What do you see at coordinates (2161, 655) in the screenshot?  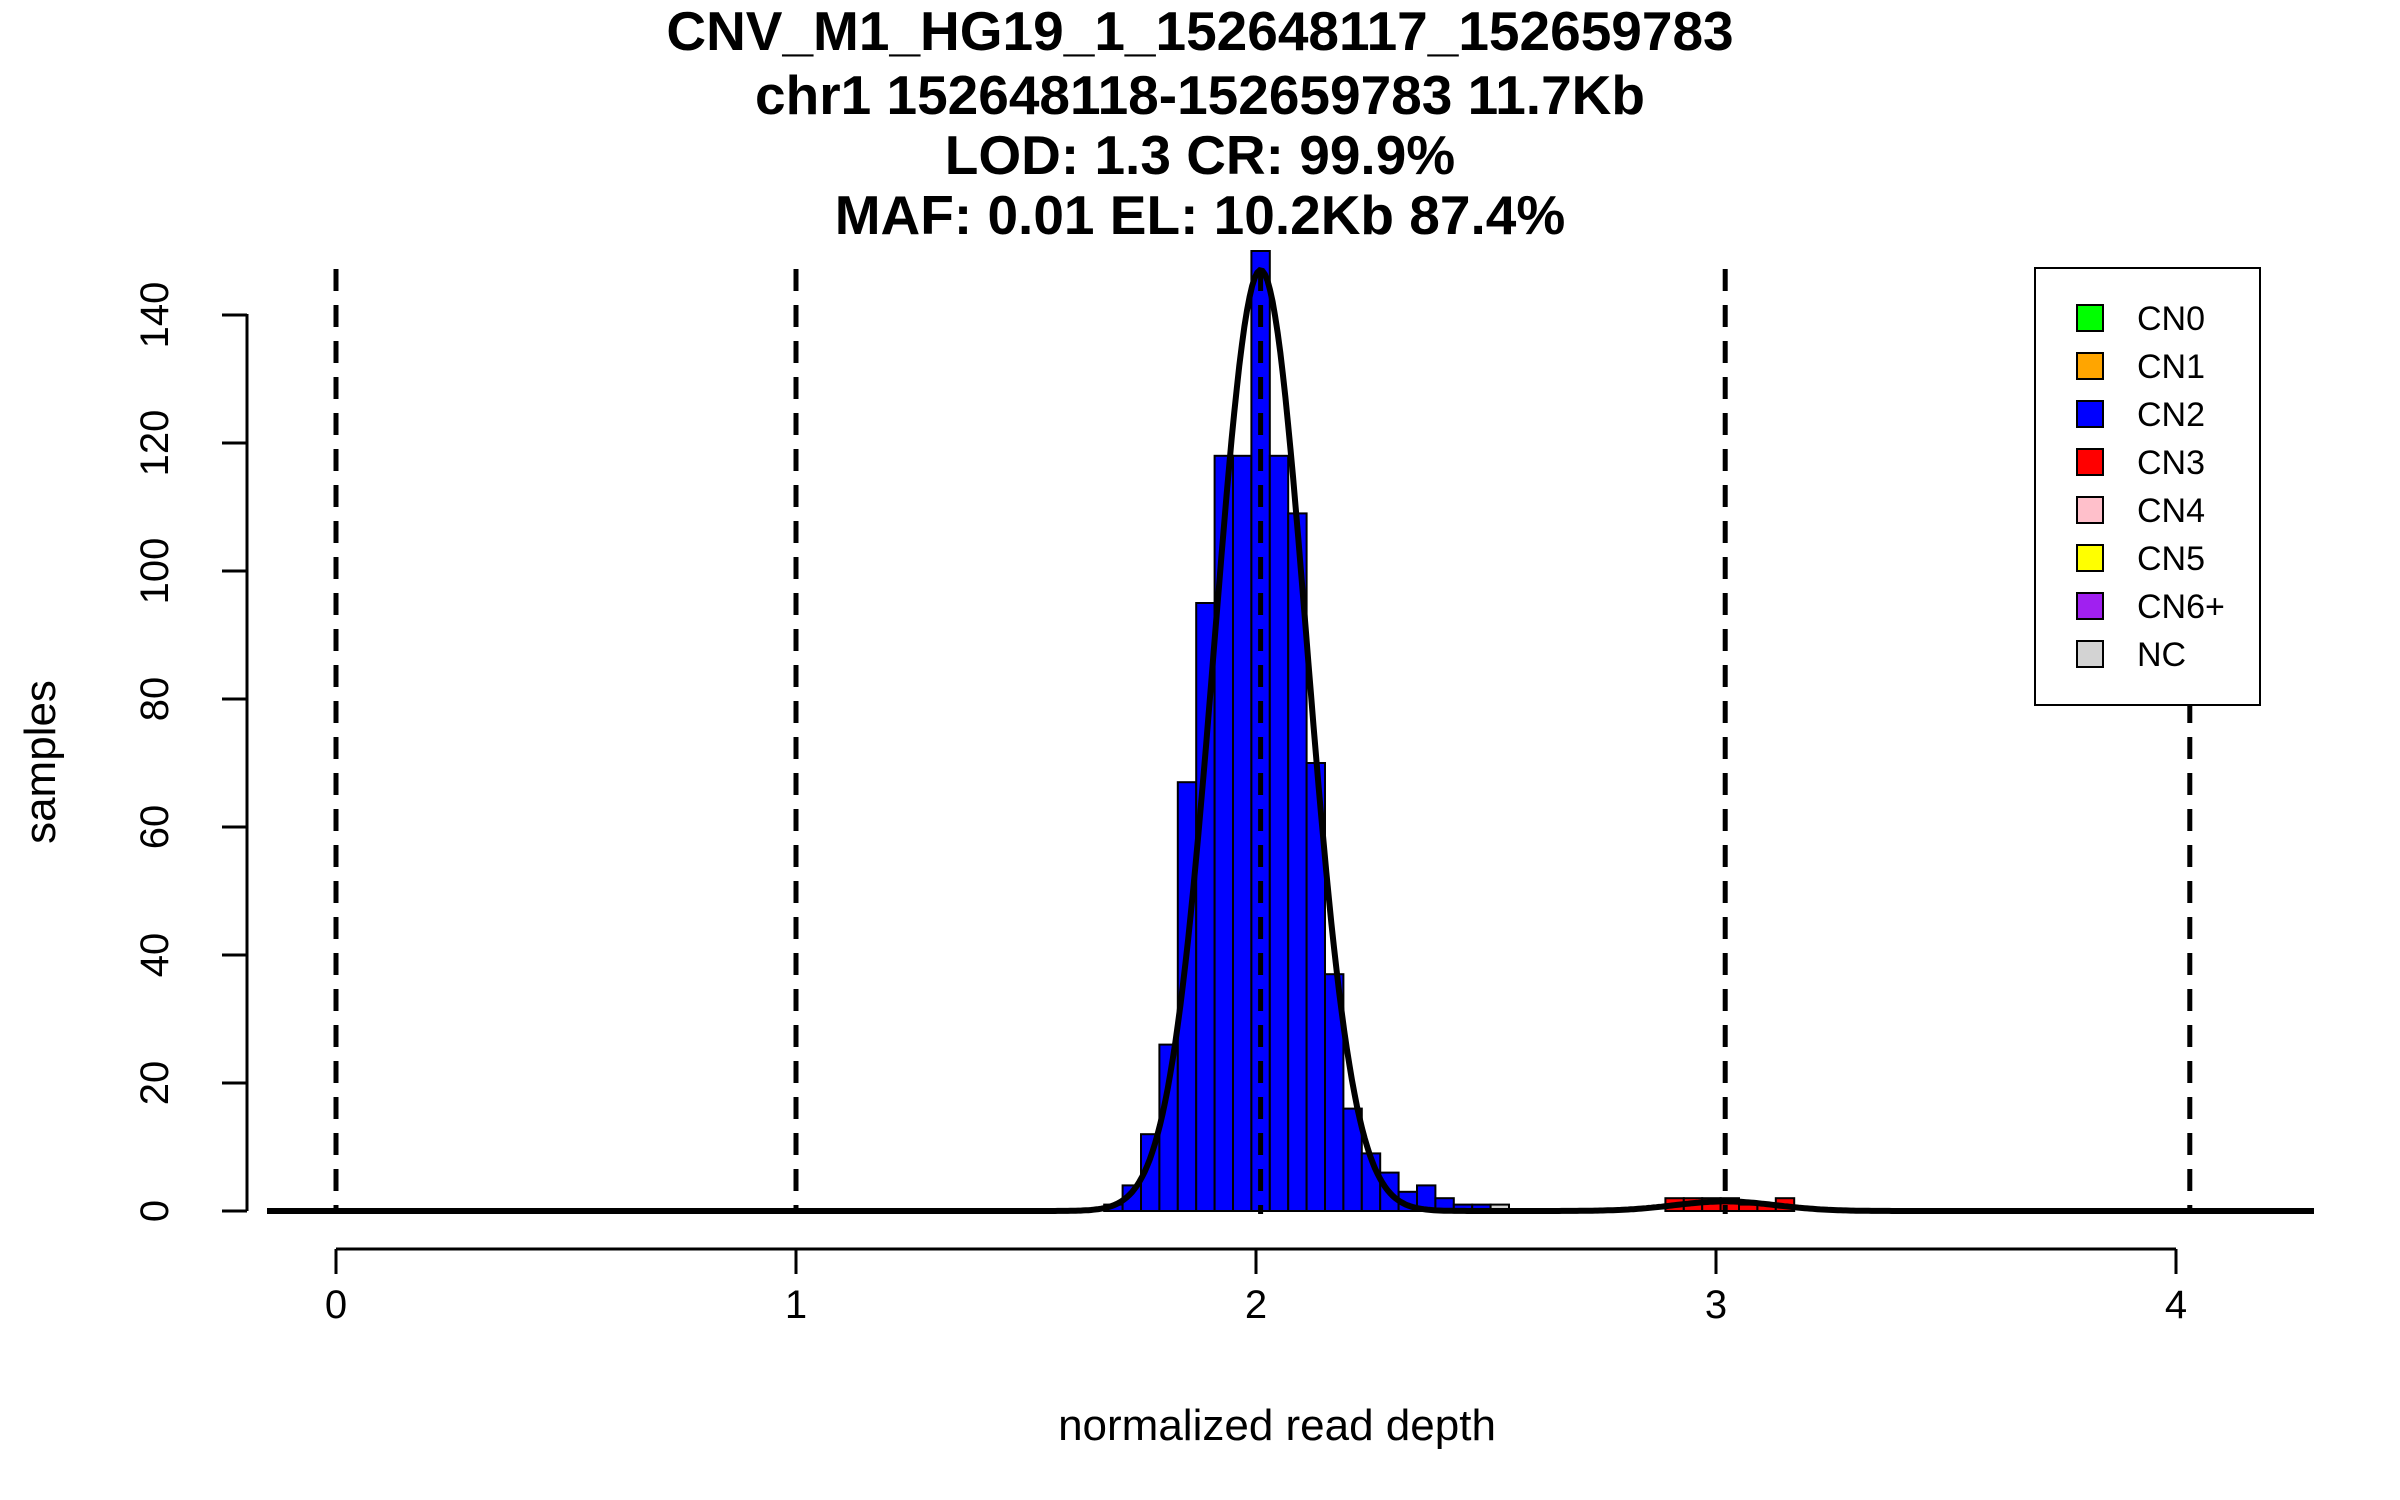 I see `legend-label: NC` at bounding box center [2161, 655].